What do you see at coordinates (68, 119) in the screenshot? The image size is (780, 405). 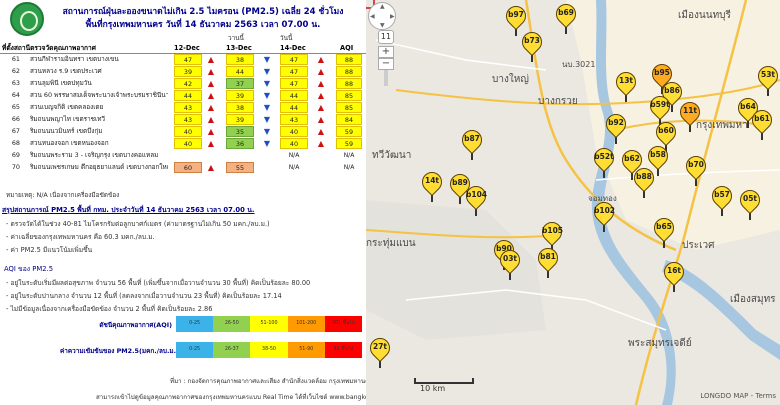 I see `station-name: ริมถนนพญาไท เขตราชเทวี` at bounding box center [68, 119].